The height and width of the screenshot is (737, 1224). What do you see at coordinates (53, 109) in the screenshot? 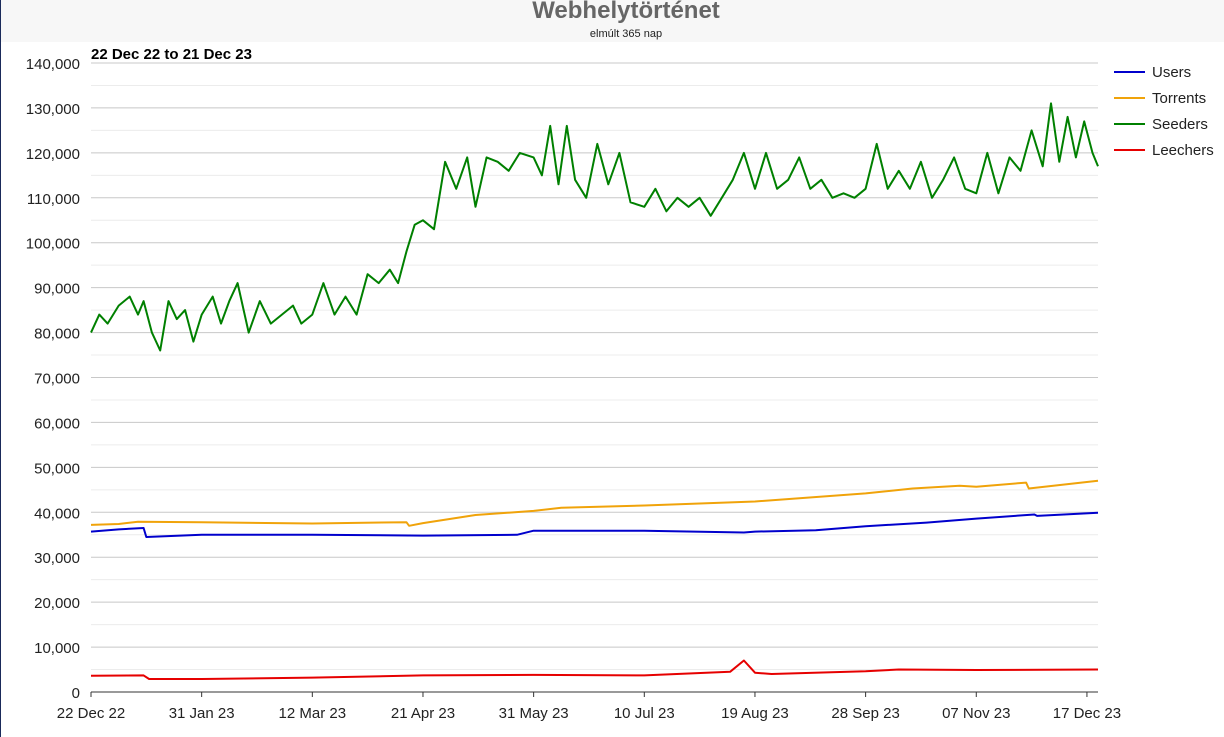
I see `y-tick-label: 130,000` at bounding box center [53, 109].